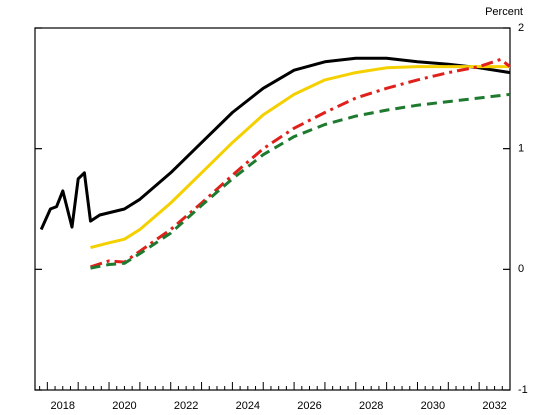  What do you see at coordinates (309, 406) in the screenshot?
I see `x-tick-label: 2026` at bounding box center [309, 406].